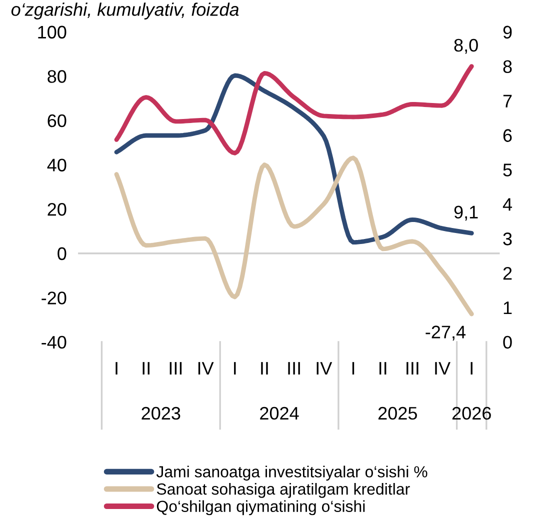 This screenshot has height=531, width=542. What do you see at coordinates (466, 213) in the screenshot?
I see `data-label: 9,1` at bounding box center [466, 213].